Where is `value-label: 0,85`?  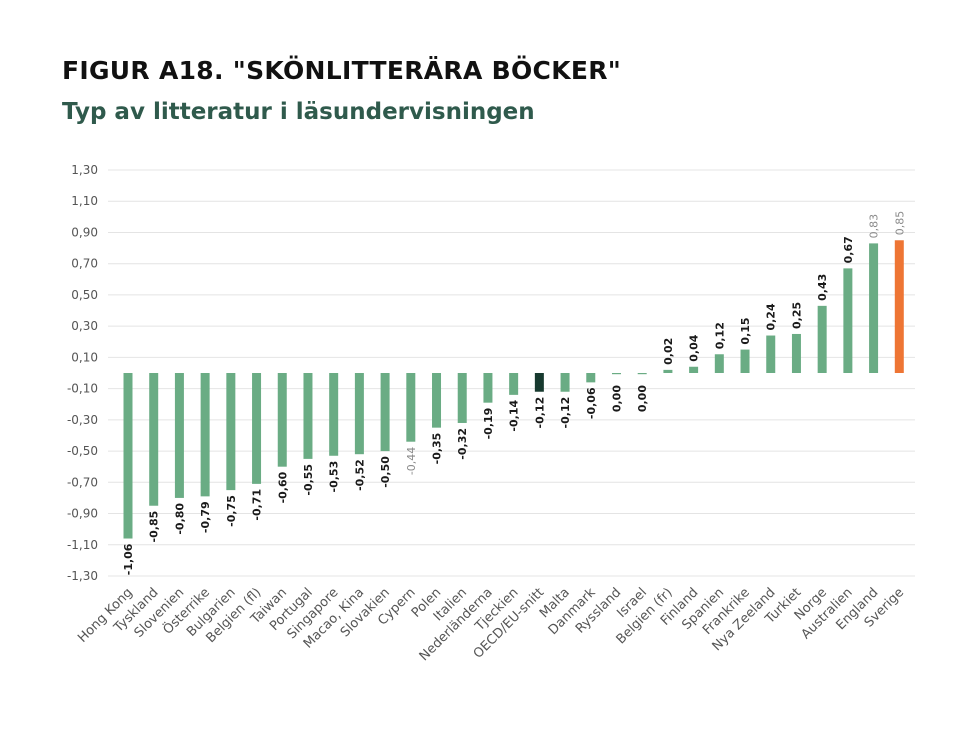
value-label: 0,85 is located at coordinates (899, 223).